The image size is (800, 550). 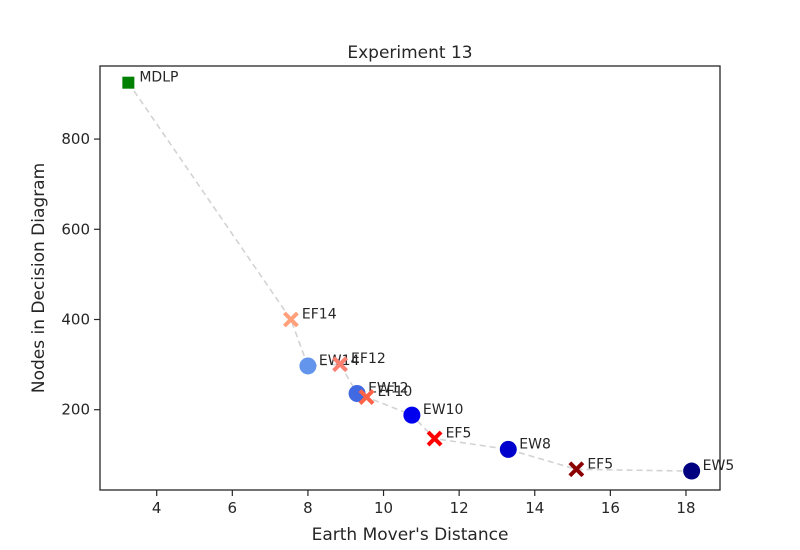 What do you see at coordinates (600, 464) in the screenshot?
I see `point-ef5-9-label: EF5` at bounding box center [600, 464].